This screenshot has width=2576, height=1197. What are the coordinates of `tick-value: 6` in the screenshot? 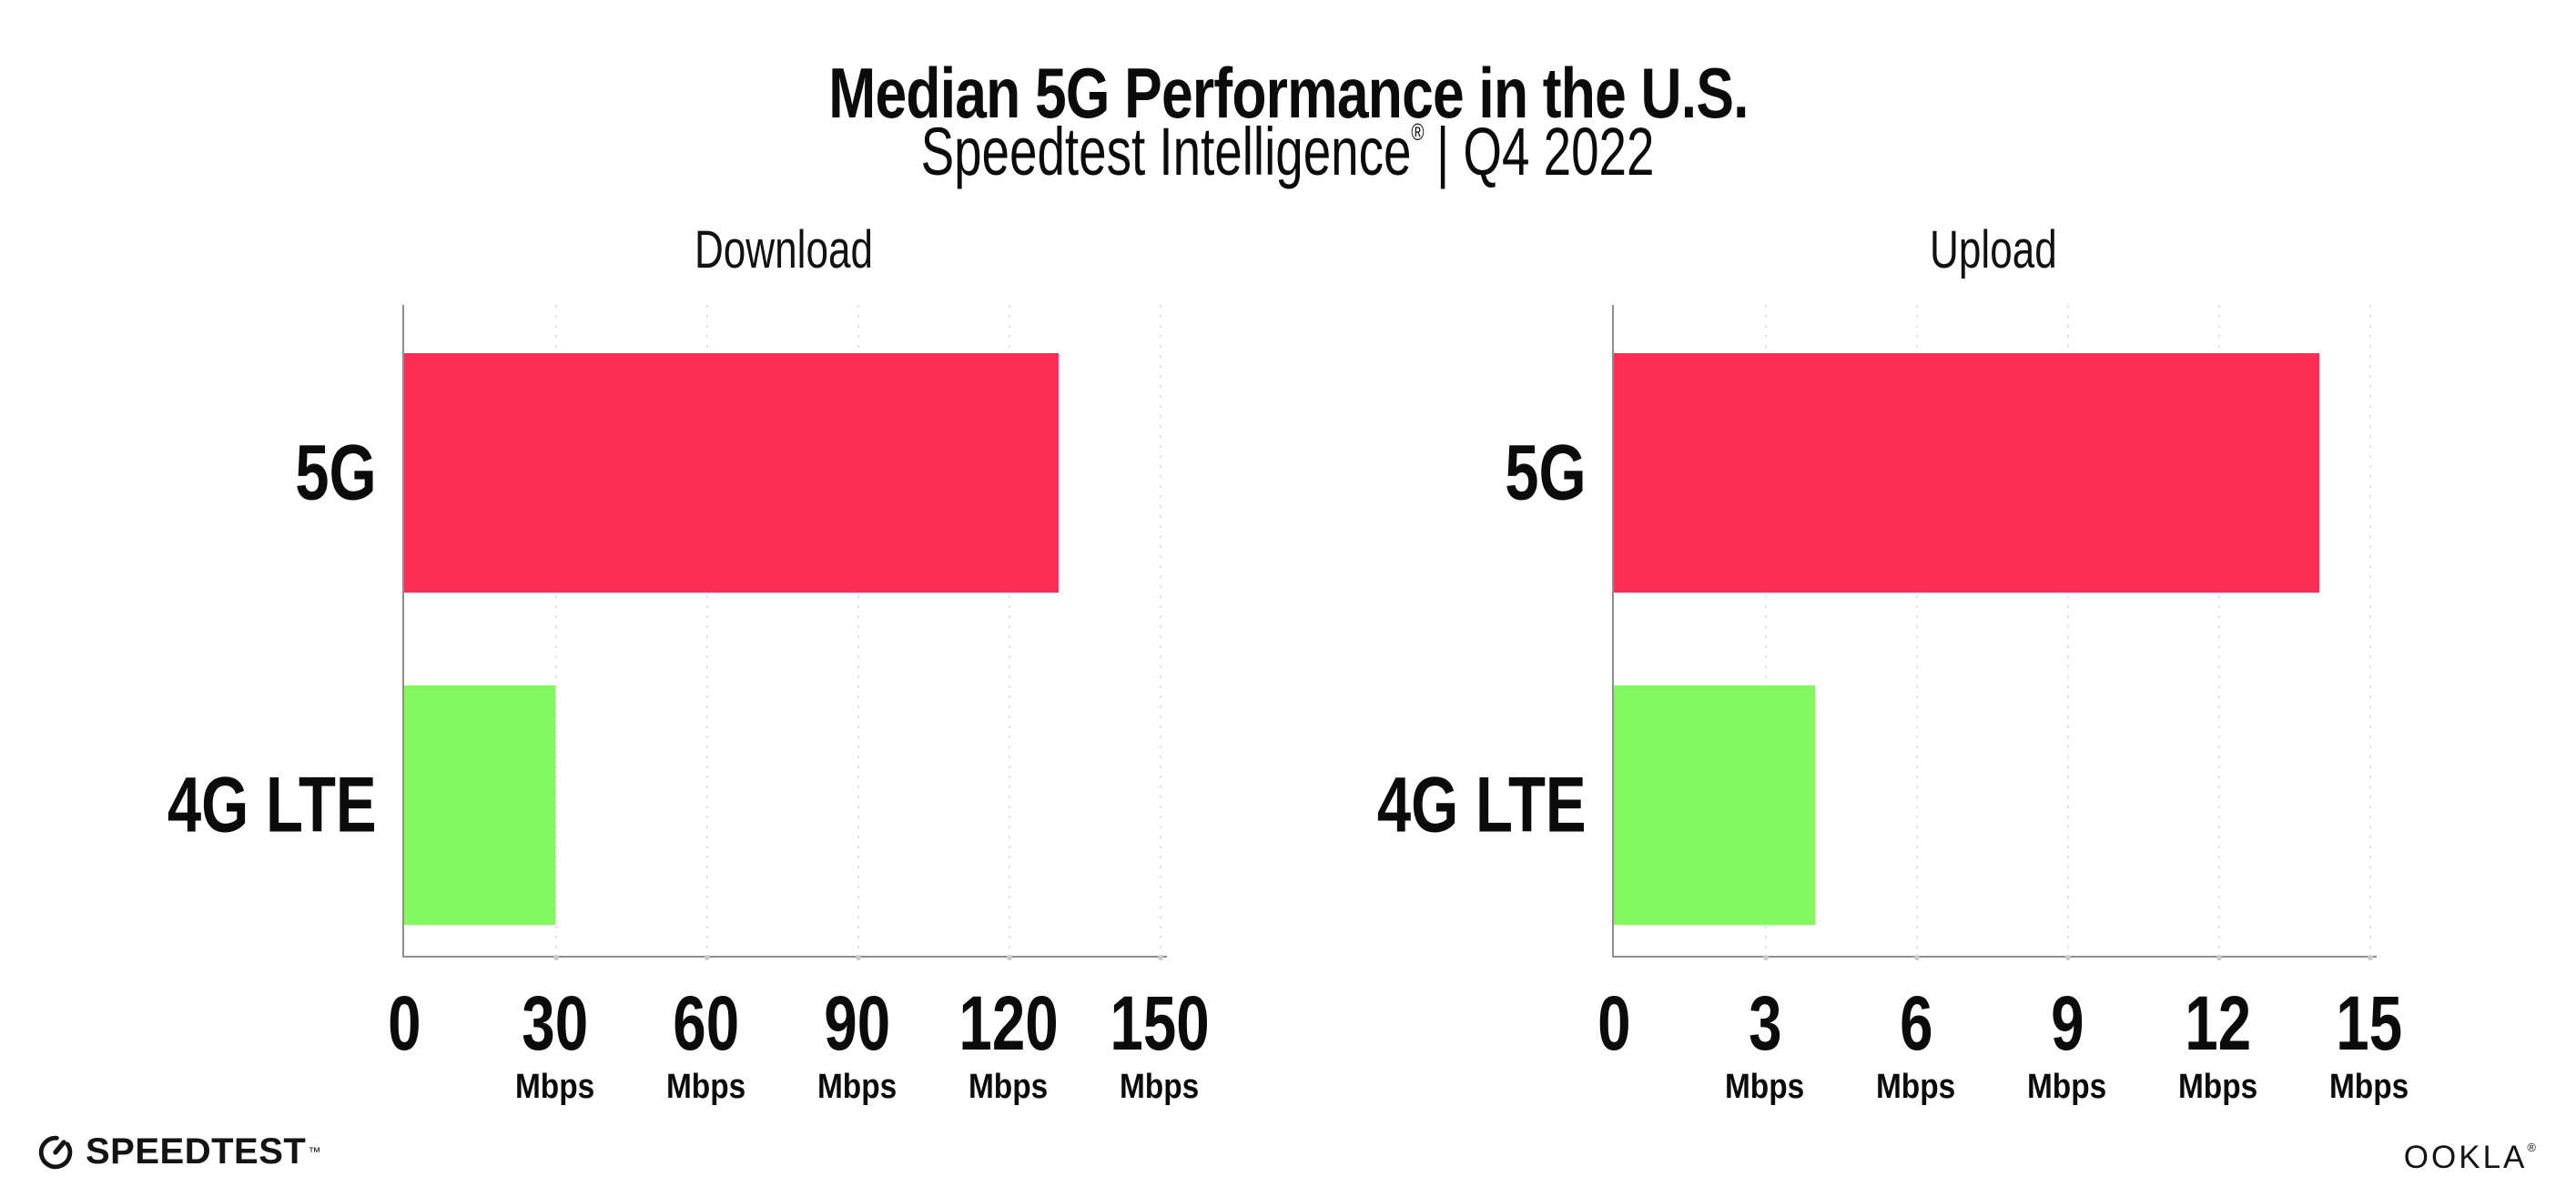 It's located at (1916, 1023).